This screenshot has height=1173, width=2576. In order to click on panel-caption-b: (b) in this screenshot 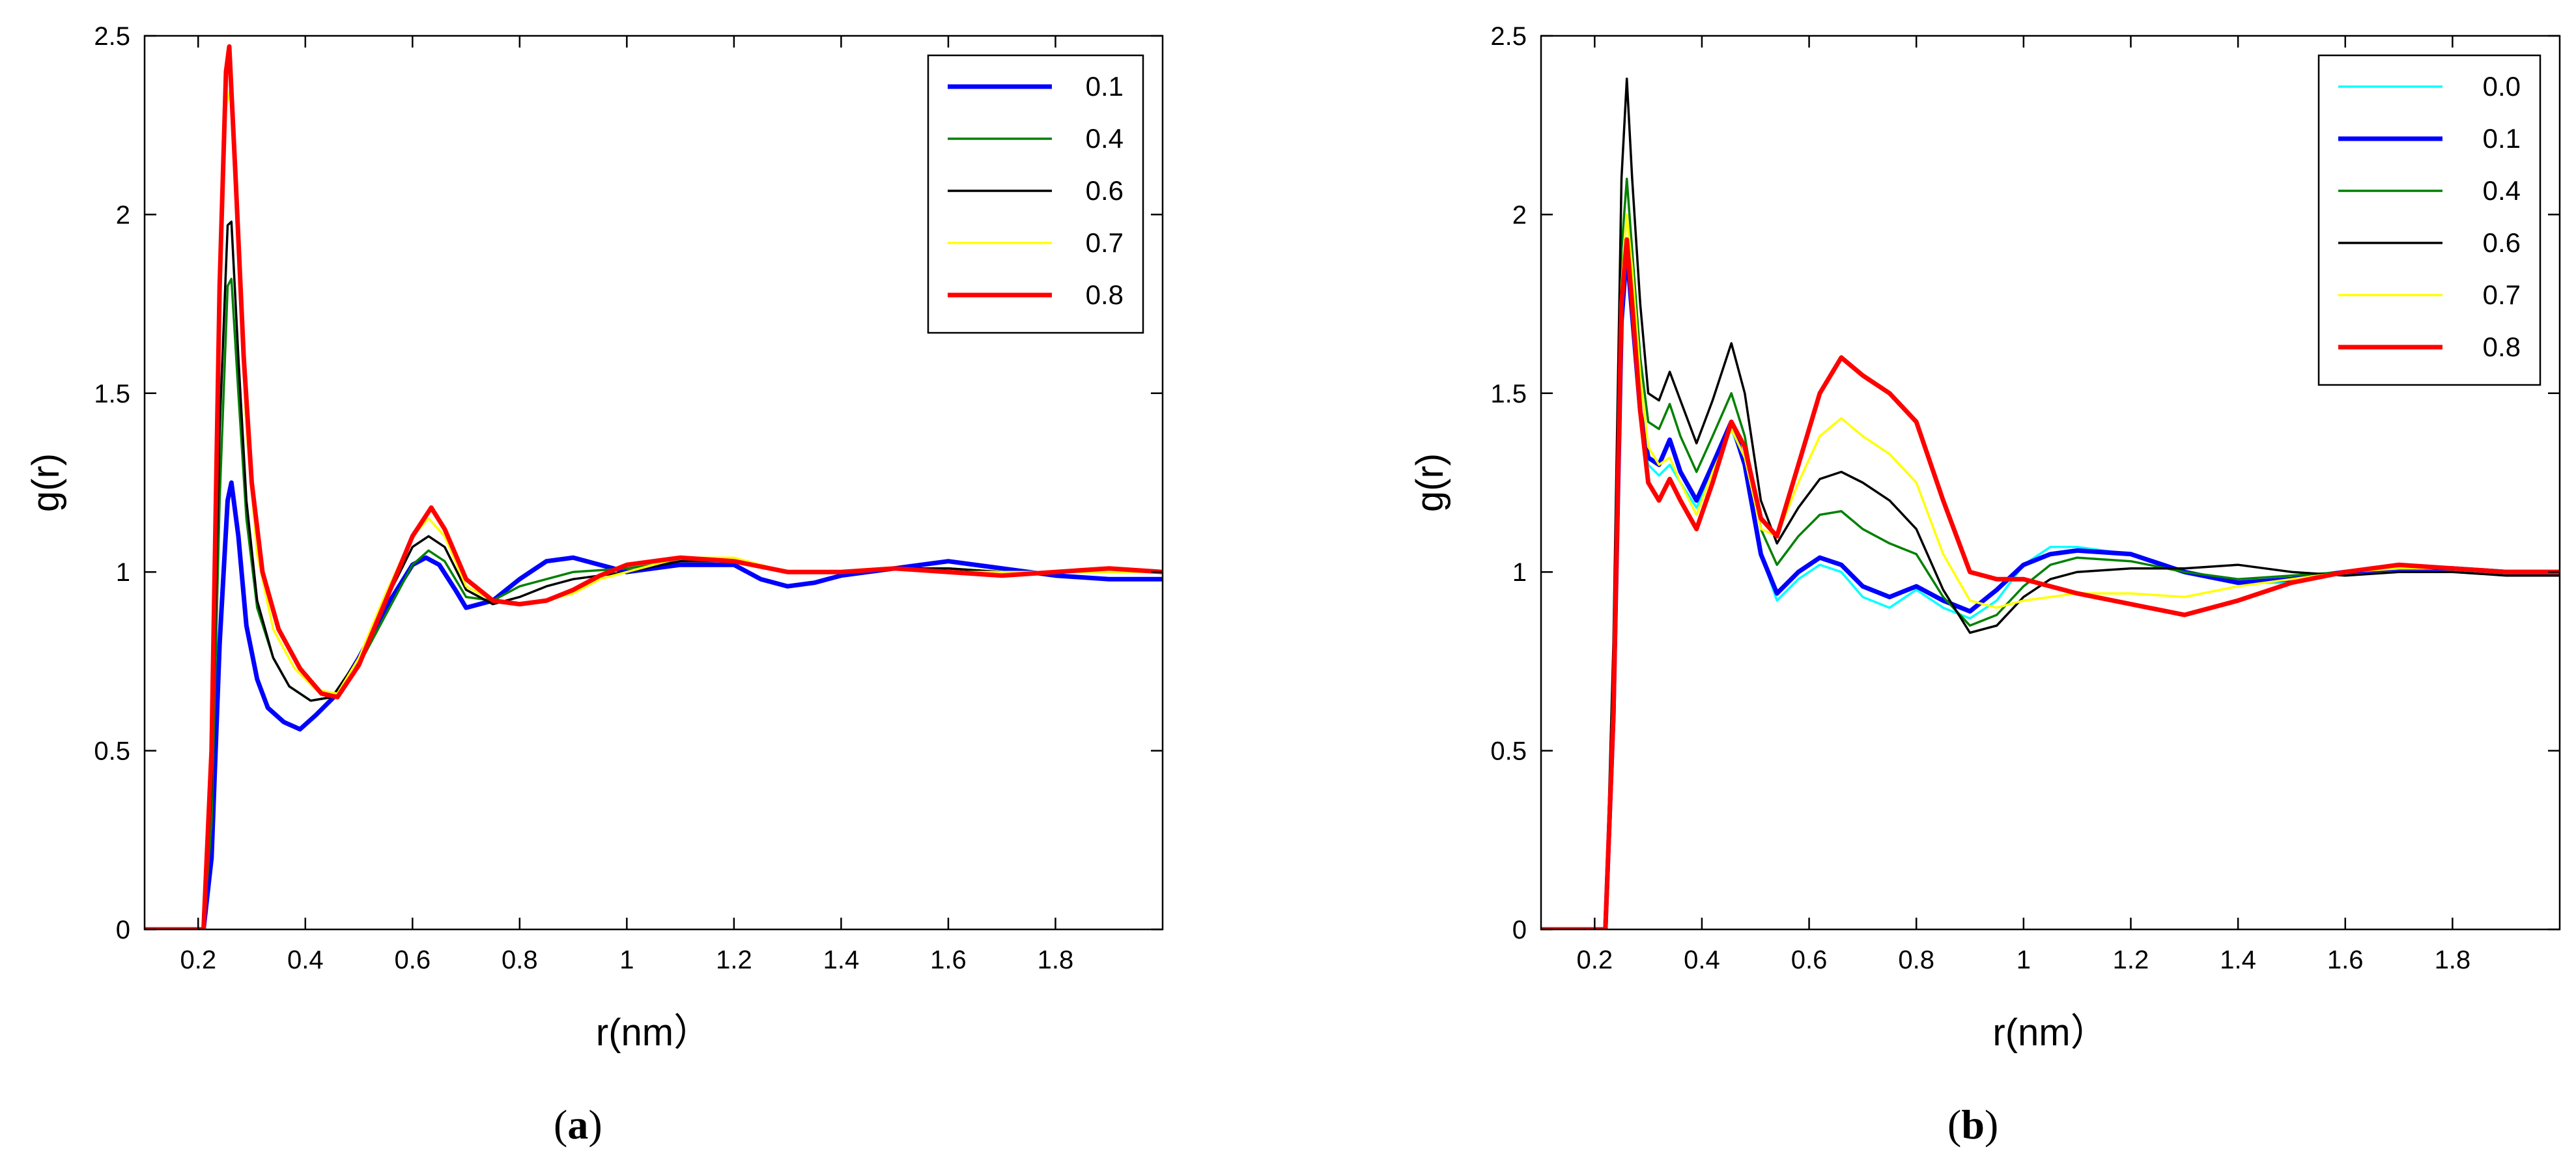, I will do `click(1973, 1124)`.